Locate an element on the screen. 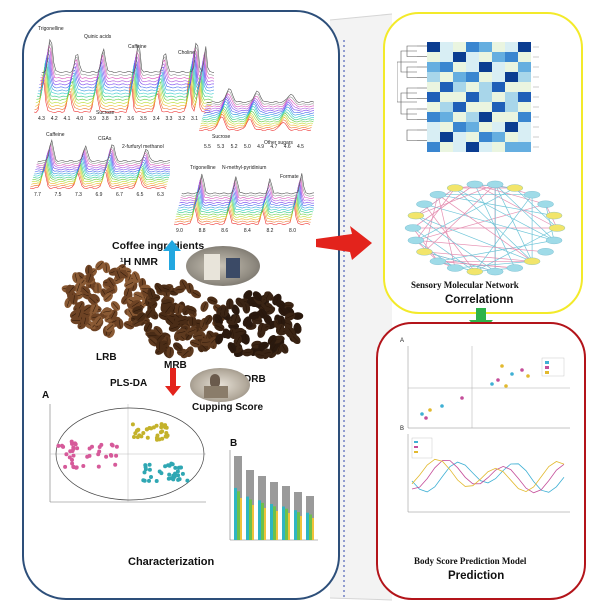 The width and height of the screenshot is (600, 608). tick-label: 3.3 is located at coordinates (169, 119).